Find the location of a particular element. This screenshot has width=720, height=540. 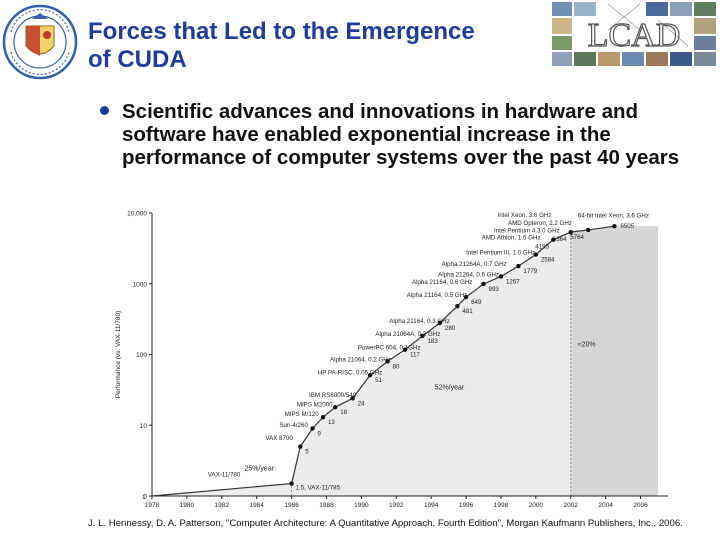

data-label: 13 is located at coordinates (331, 422).